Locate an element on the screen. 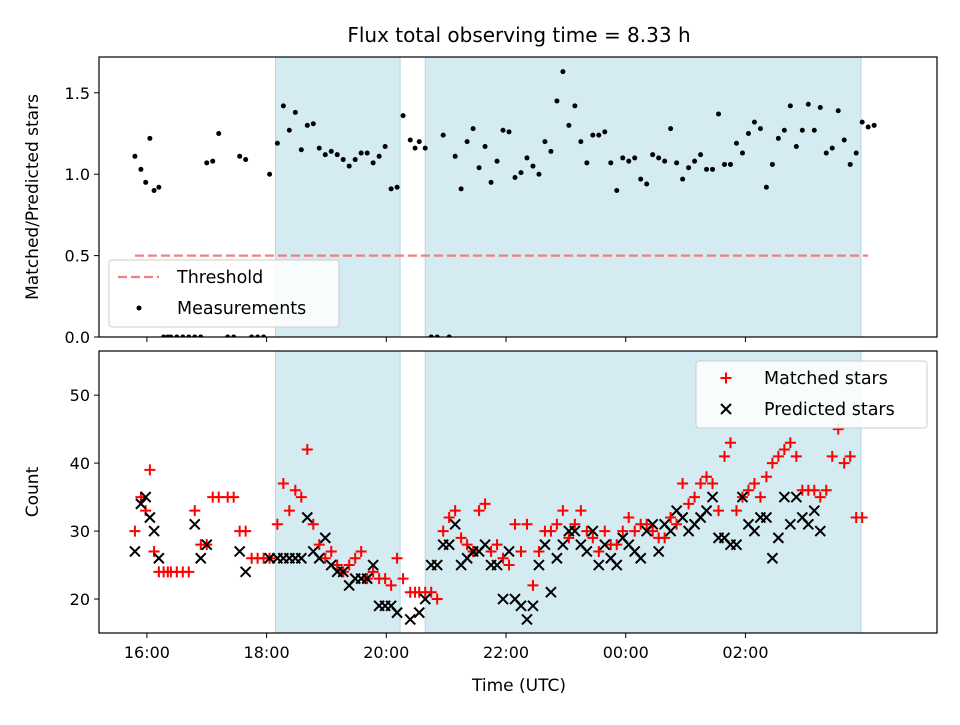  y-tick-label: 1.0 is located at coordinates (77, 174).